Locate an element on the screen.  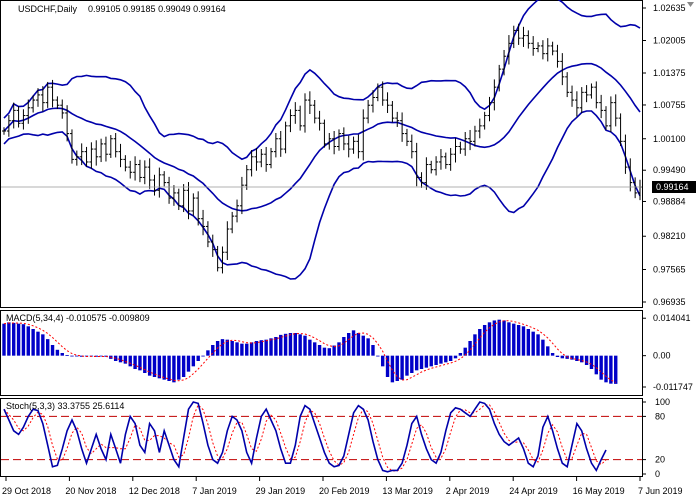
macd-y-tick-label: 0.014041 is located at coordinates (672, 318).